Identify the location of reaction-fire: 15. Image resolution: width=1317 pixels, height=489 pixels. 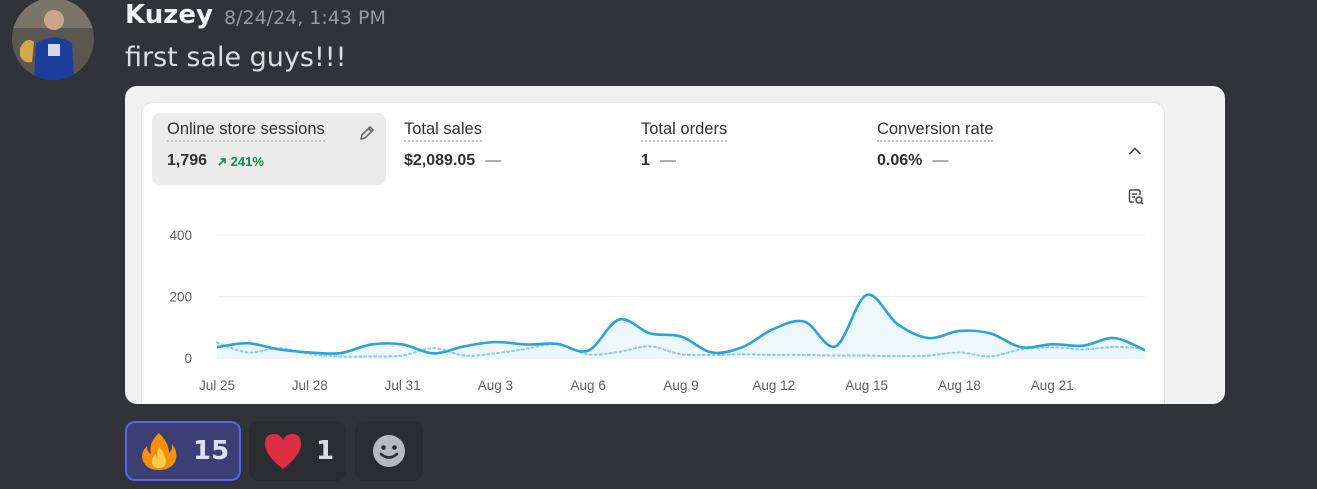
(183, 451).